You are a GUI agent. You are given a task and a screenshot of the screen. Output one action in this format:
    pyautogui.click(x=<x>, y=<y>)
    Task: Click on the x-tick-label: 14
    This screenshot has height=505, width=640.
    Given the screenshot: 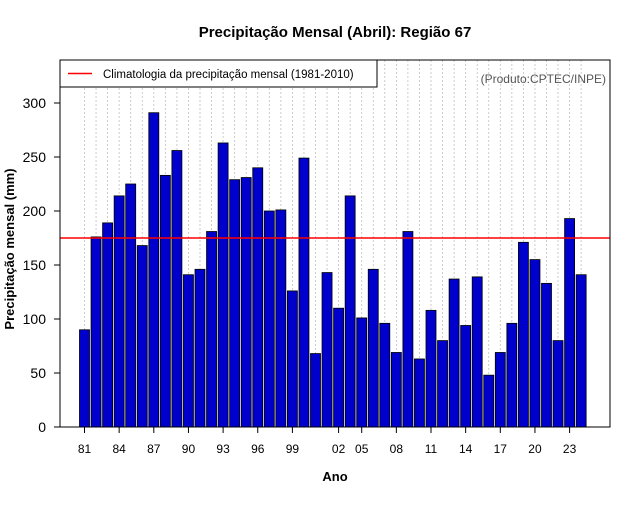 What is the action you would take?
    pyautogui.click(x=466, y=449)
    